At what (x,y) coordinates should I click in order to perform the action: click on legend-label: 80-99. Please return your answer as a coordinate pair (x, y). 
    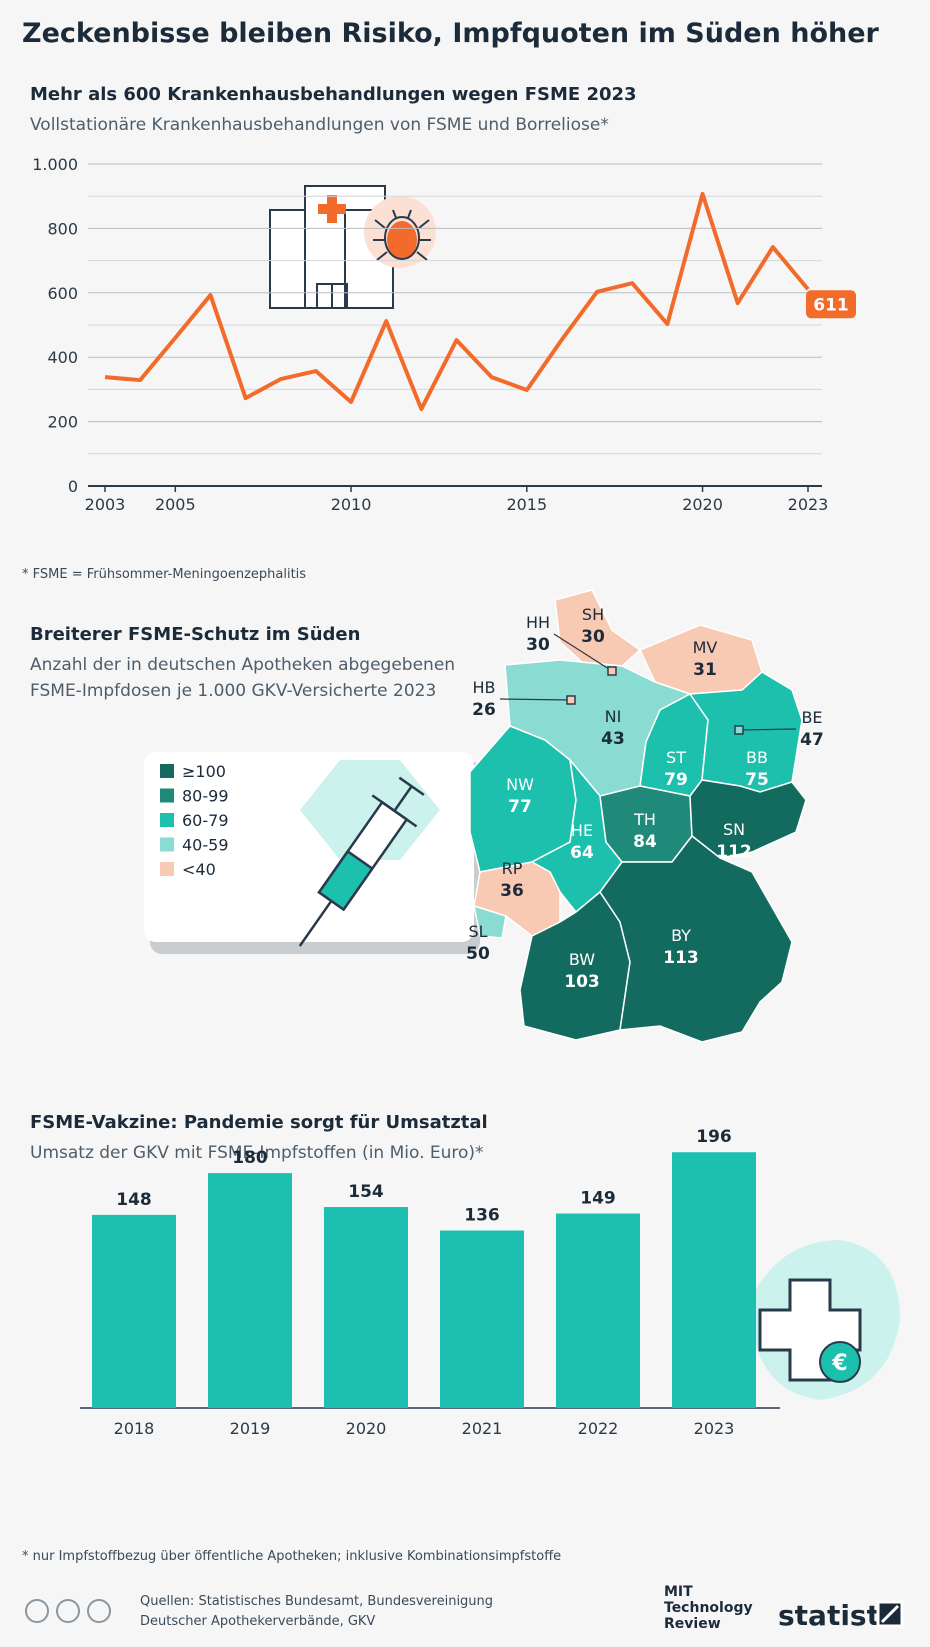
    Looking at the image, I should click on (205, 796).